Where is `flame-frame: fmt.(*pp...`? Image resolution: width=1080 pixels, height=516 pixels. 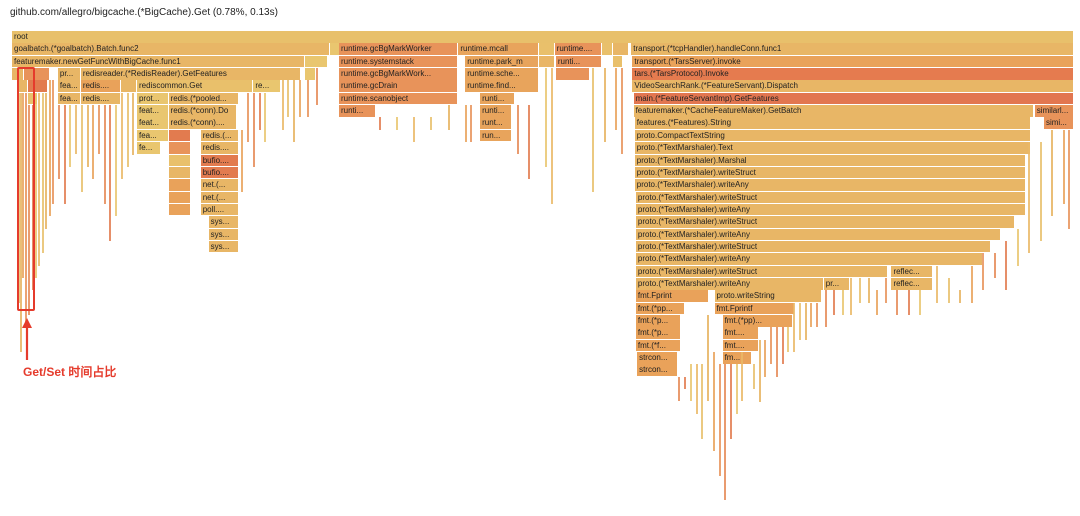 flame-frame: fmt.(*pp... is located at coordinates (660, 308).